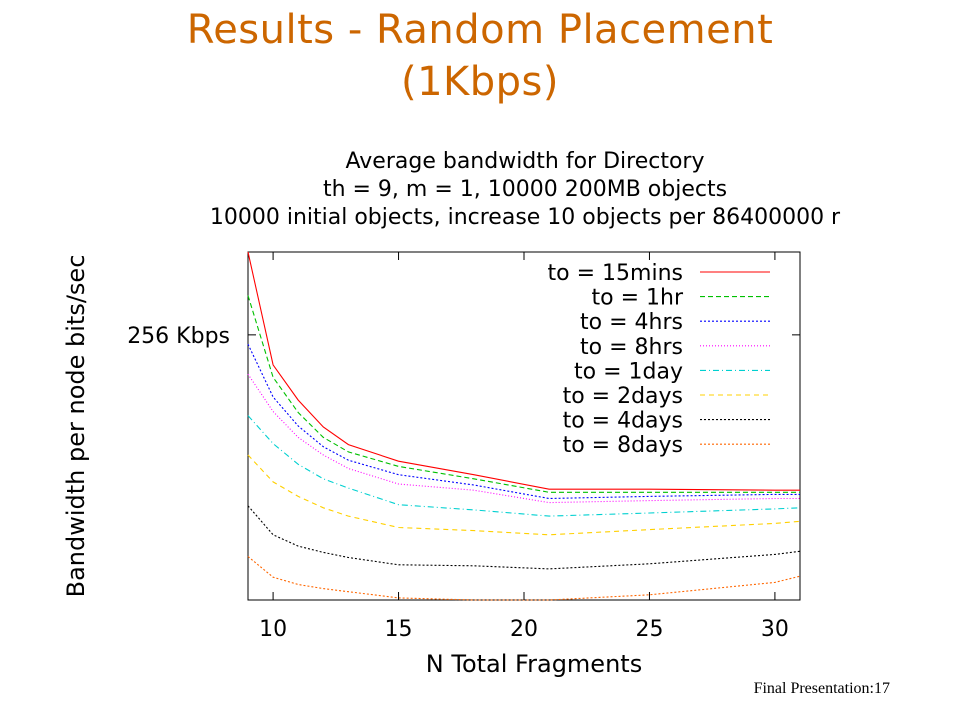 The width and height of the screenshot is (960, 720). Describe the element at coordinates (76, 426) in the screenshot. I see `y-axis-label: Bandwidth per node bits/sec` at that location.